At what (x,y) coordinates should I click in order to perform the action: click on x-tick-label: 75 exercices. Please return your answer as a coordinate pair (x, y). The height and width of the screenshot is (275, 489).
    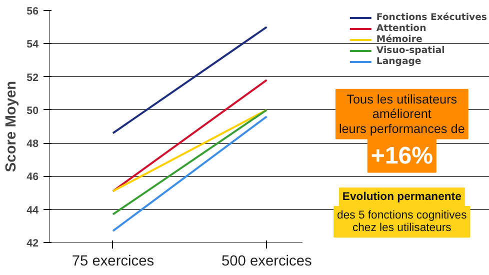
    Looking at the image, I should click on (113, 262).